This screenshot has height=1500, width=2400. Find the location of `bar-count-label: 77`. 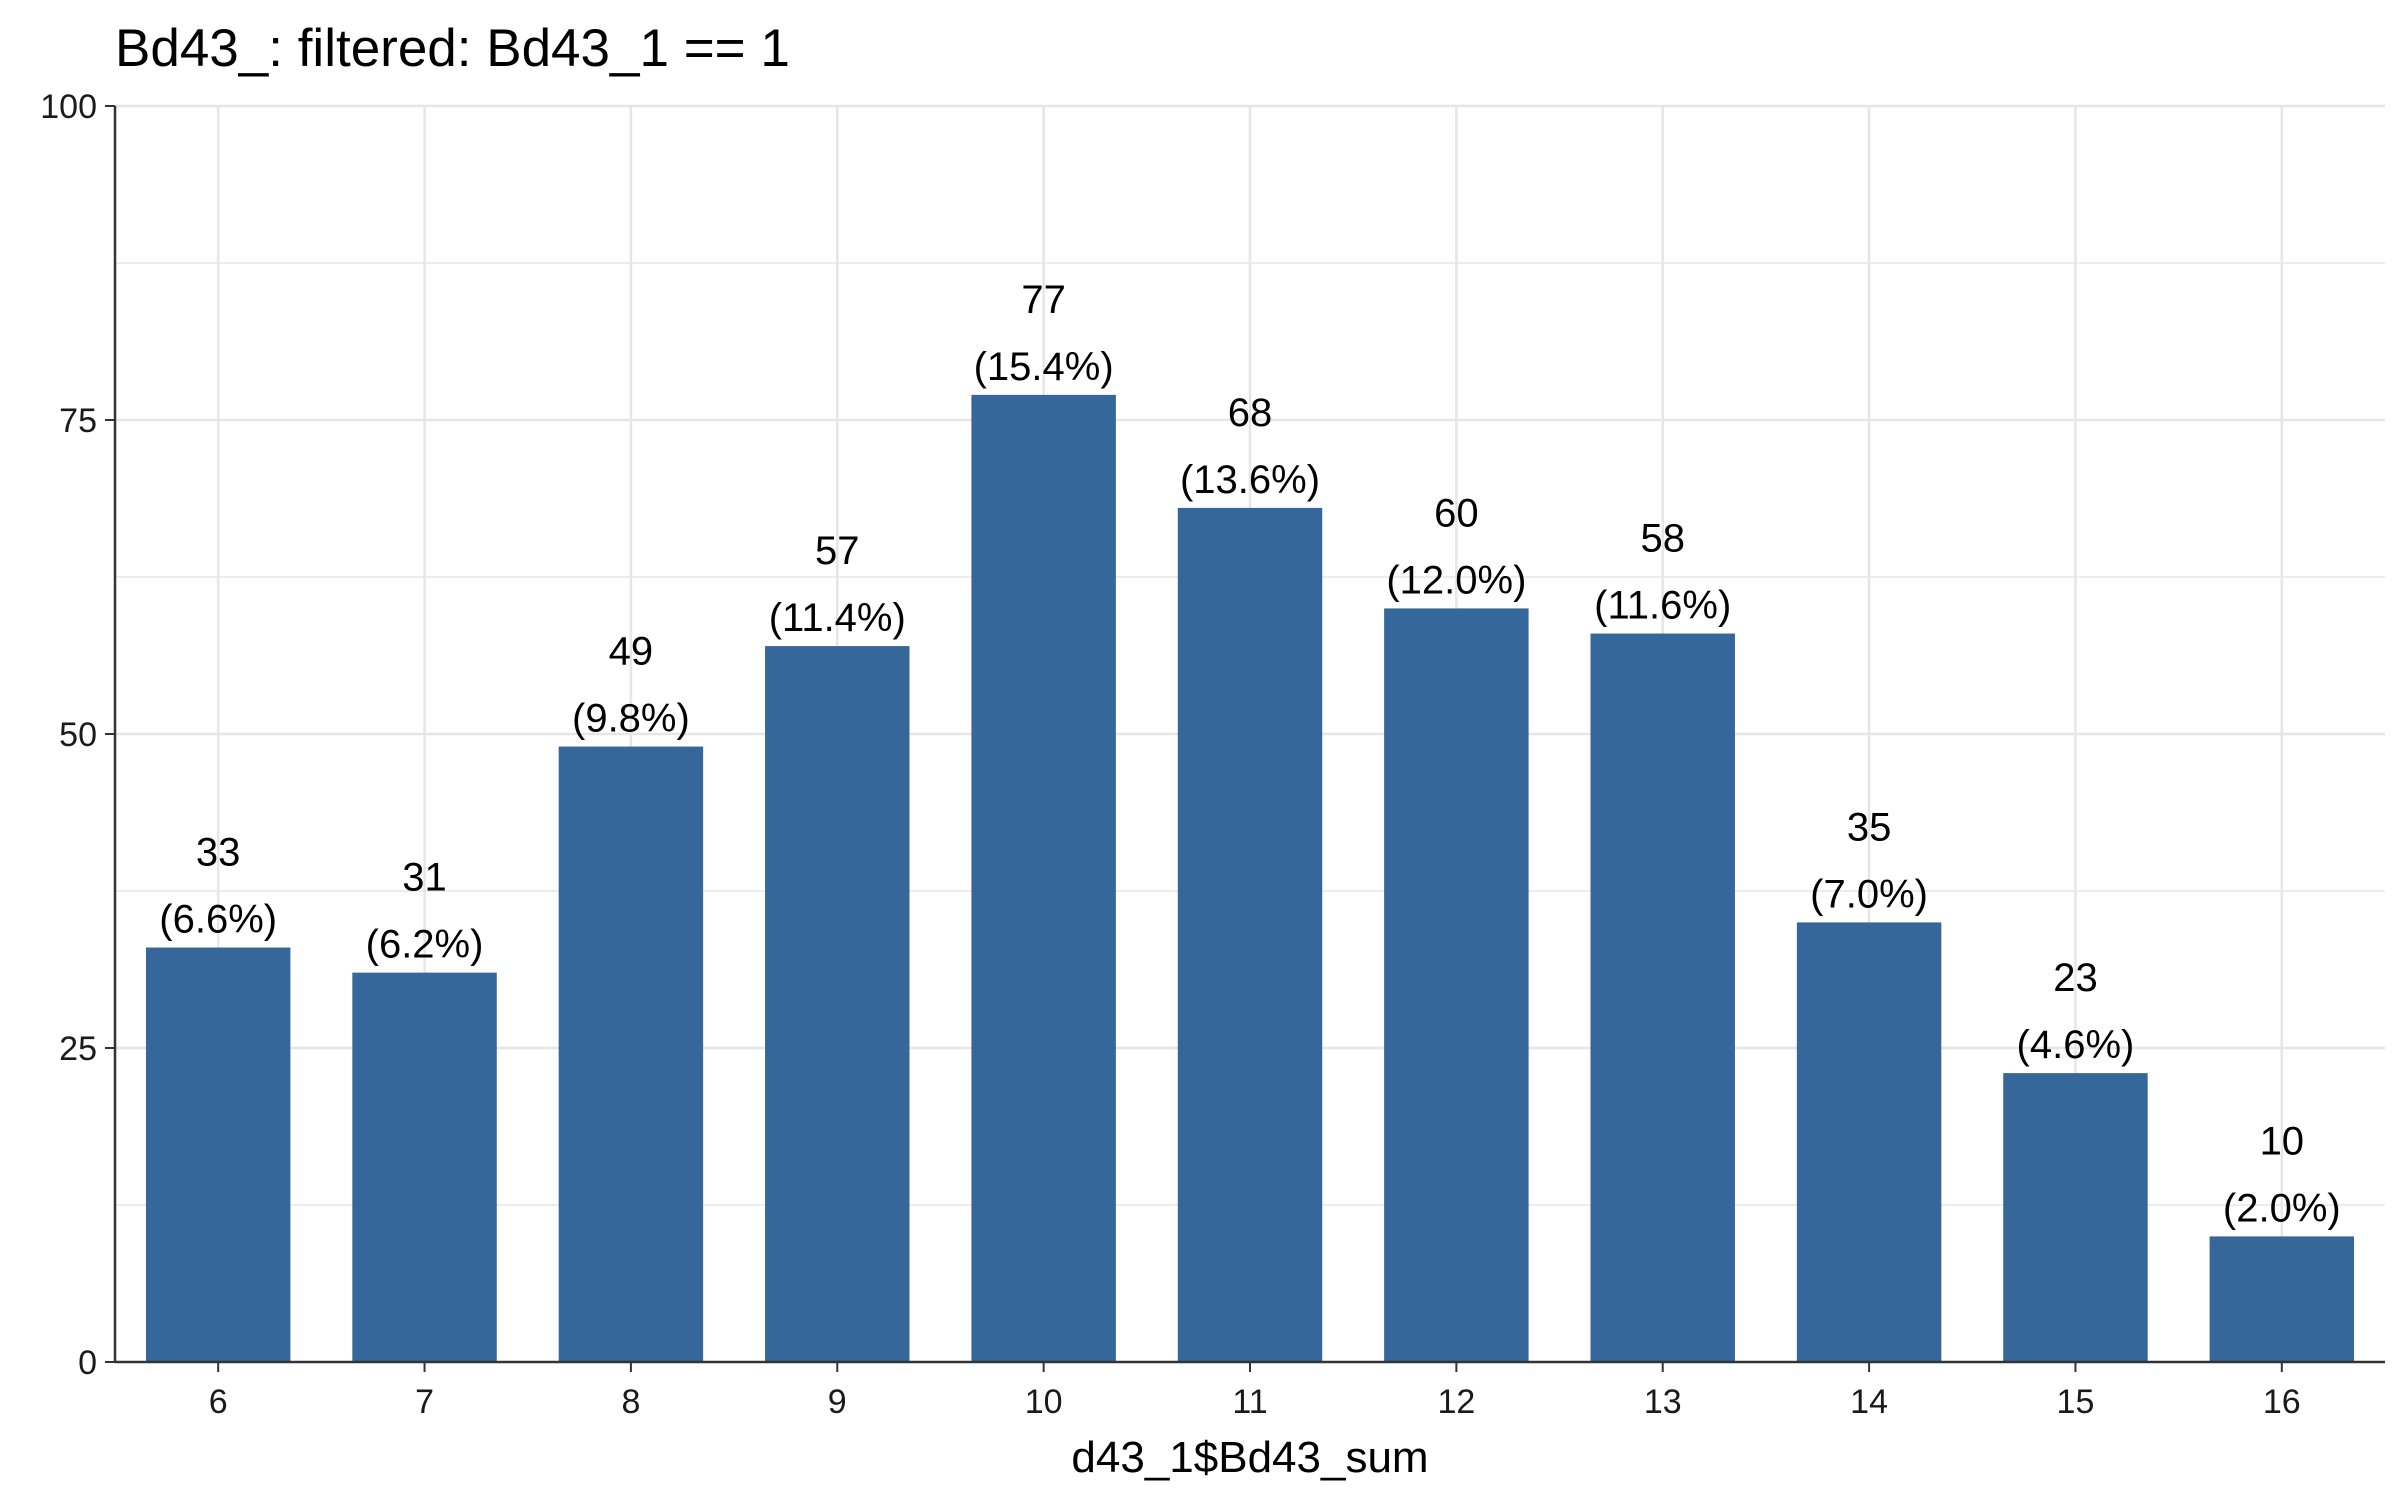

bar-count-label: 77 is located at coordinates (1043, 300).